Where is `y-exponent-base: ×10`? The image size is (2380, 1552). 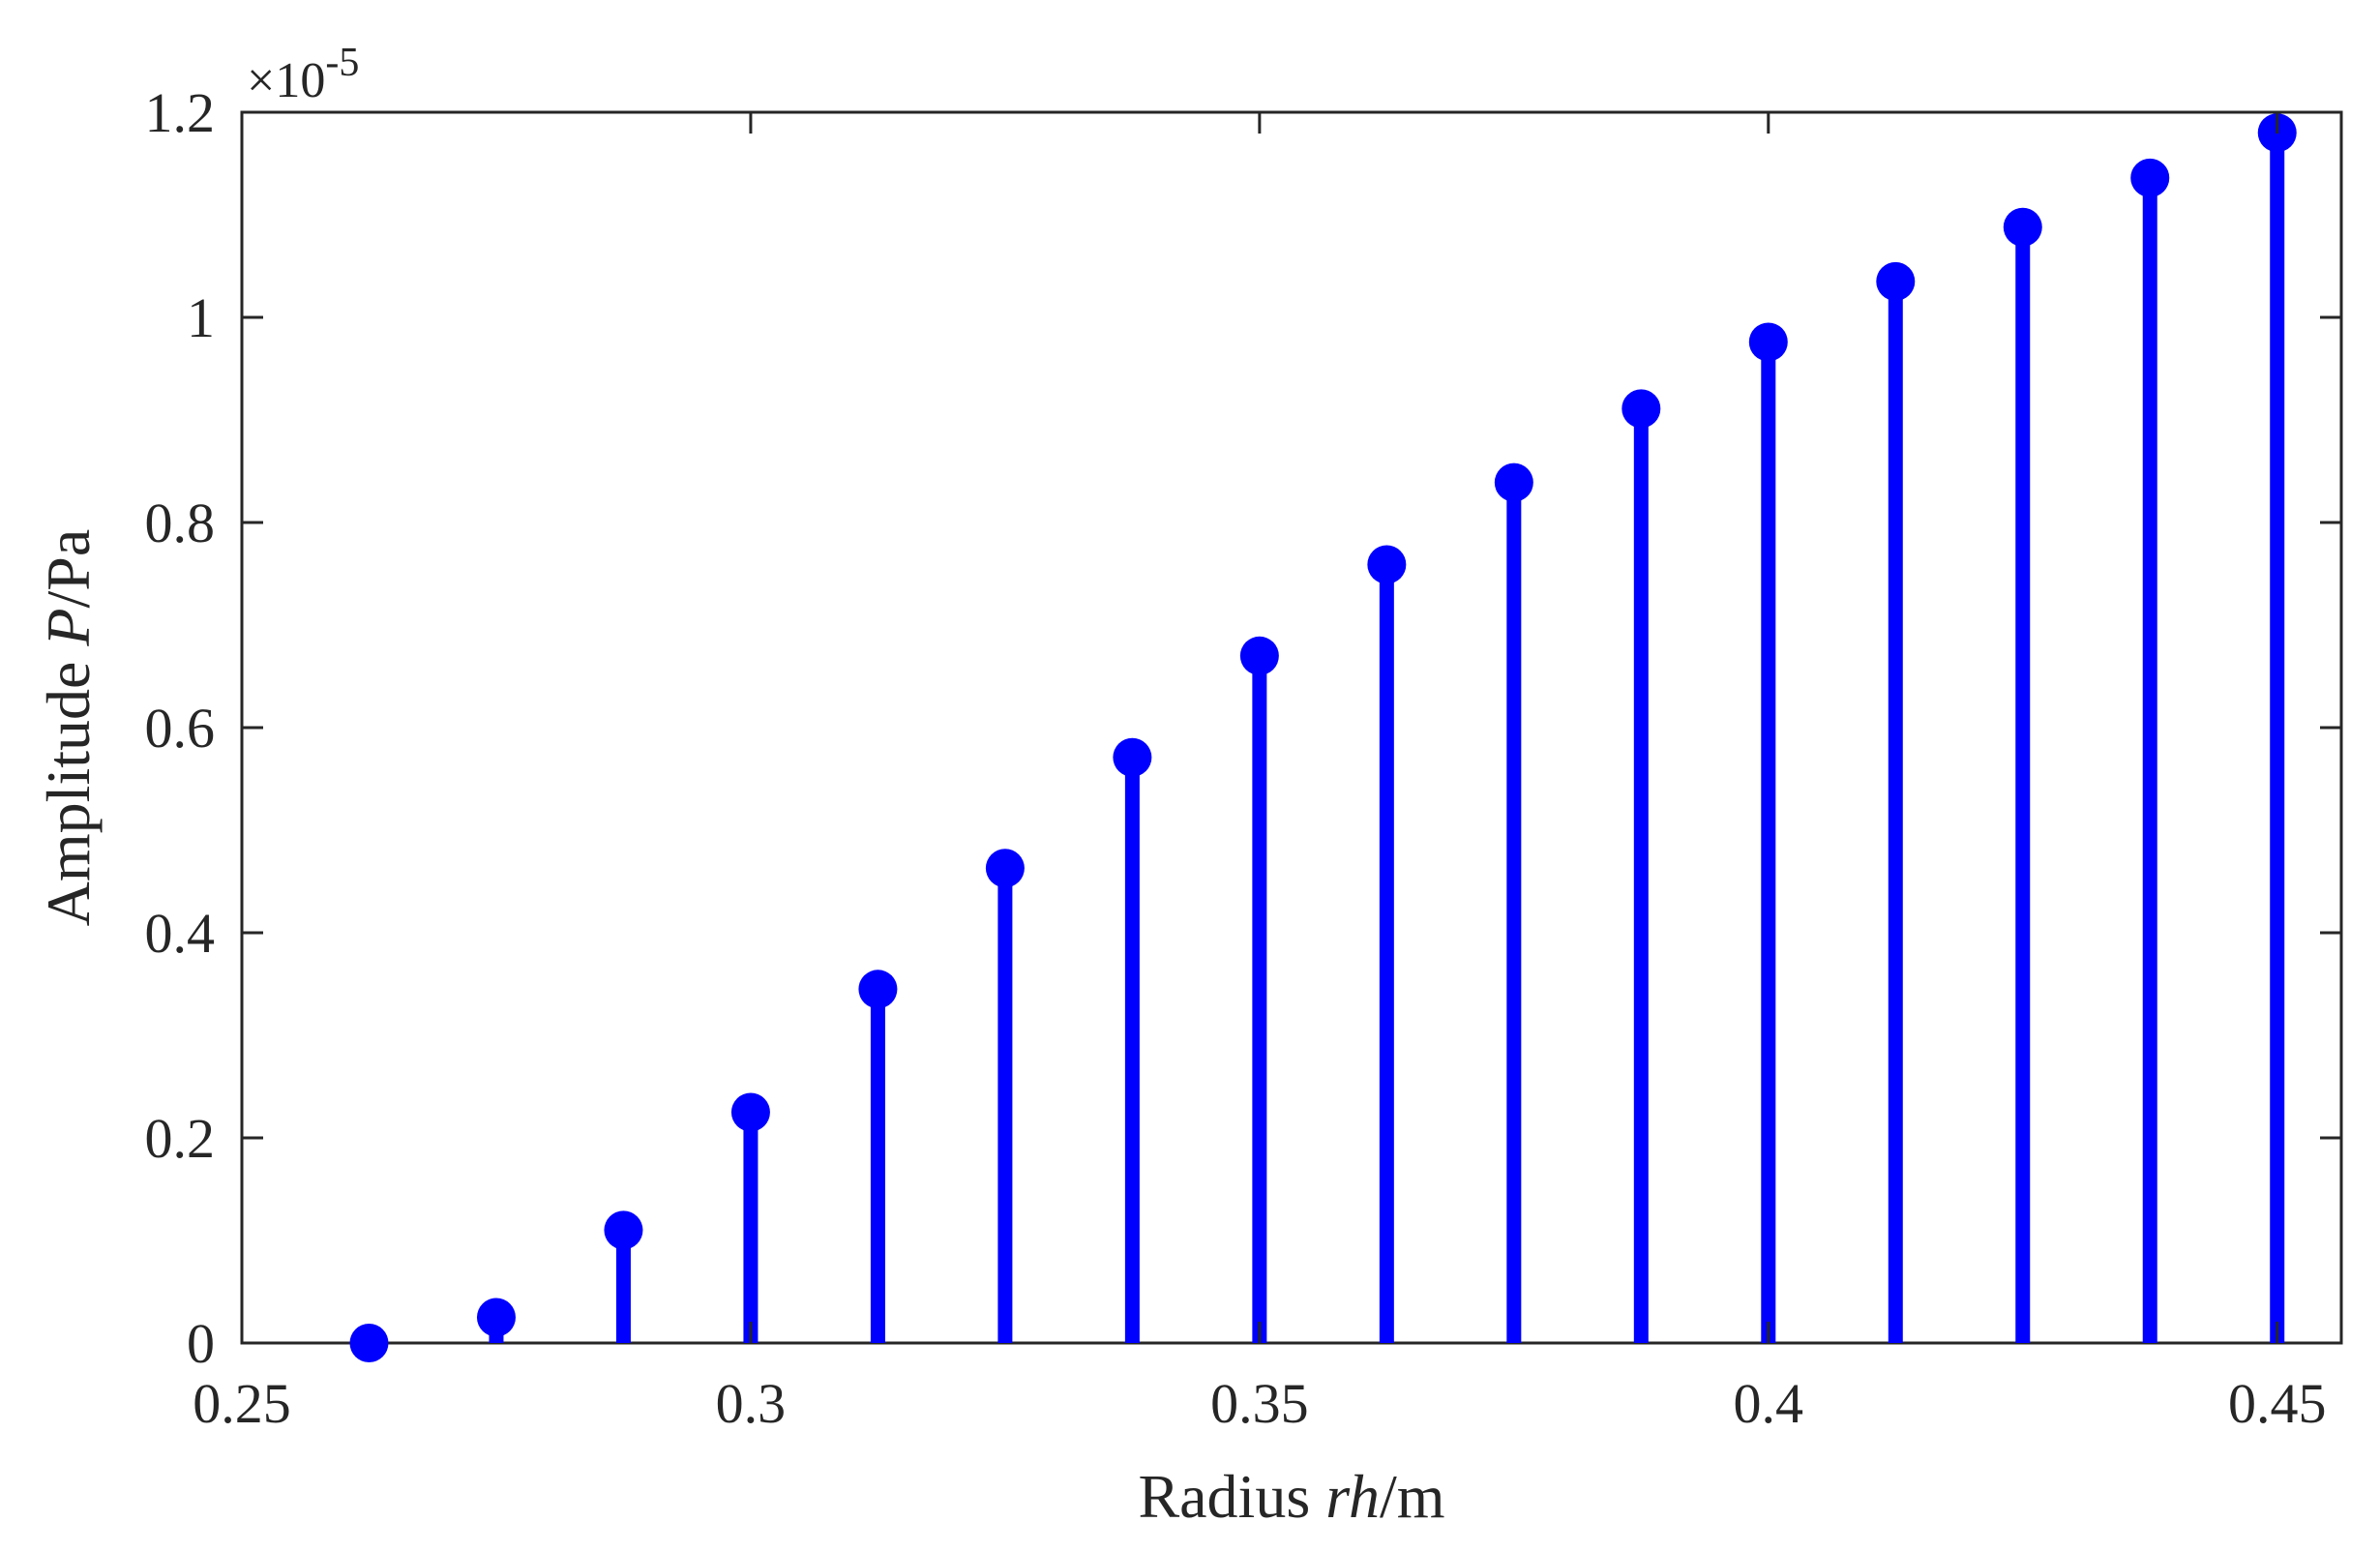 y-exponent-base: ×10 is located at coordinates (286, 81).